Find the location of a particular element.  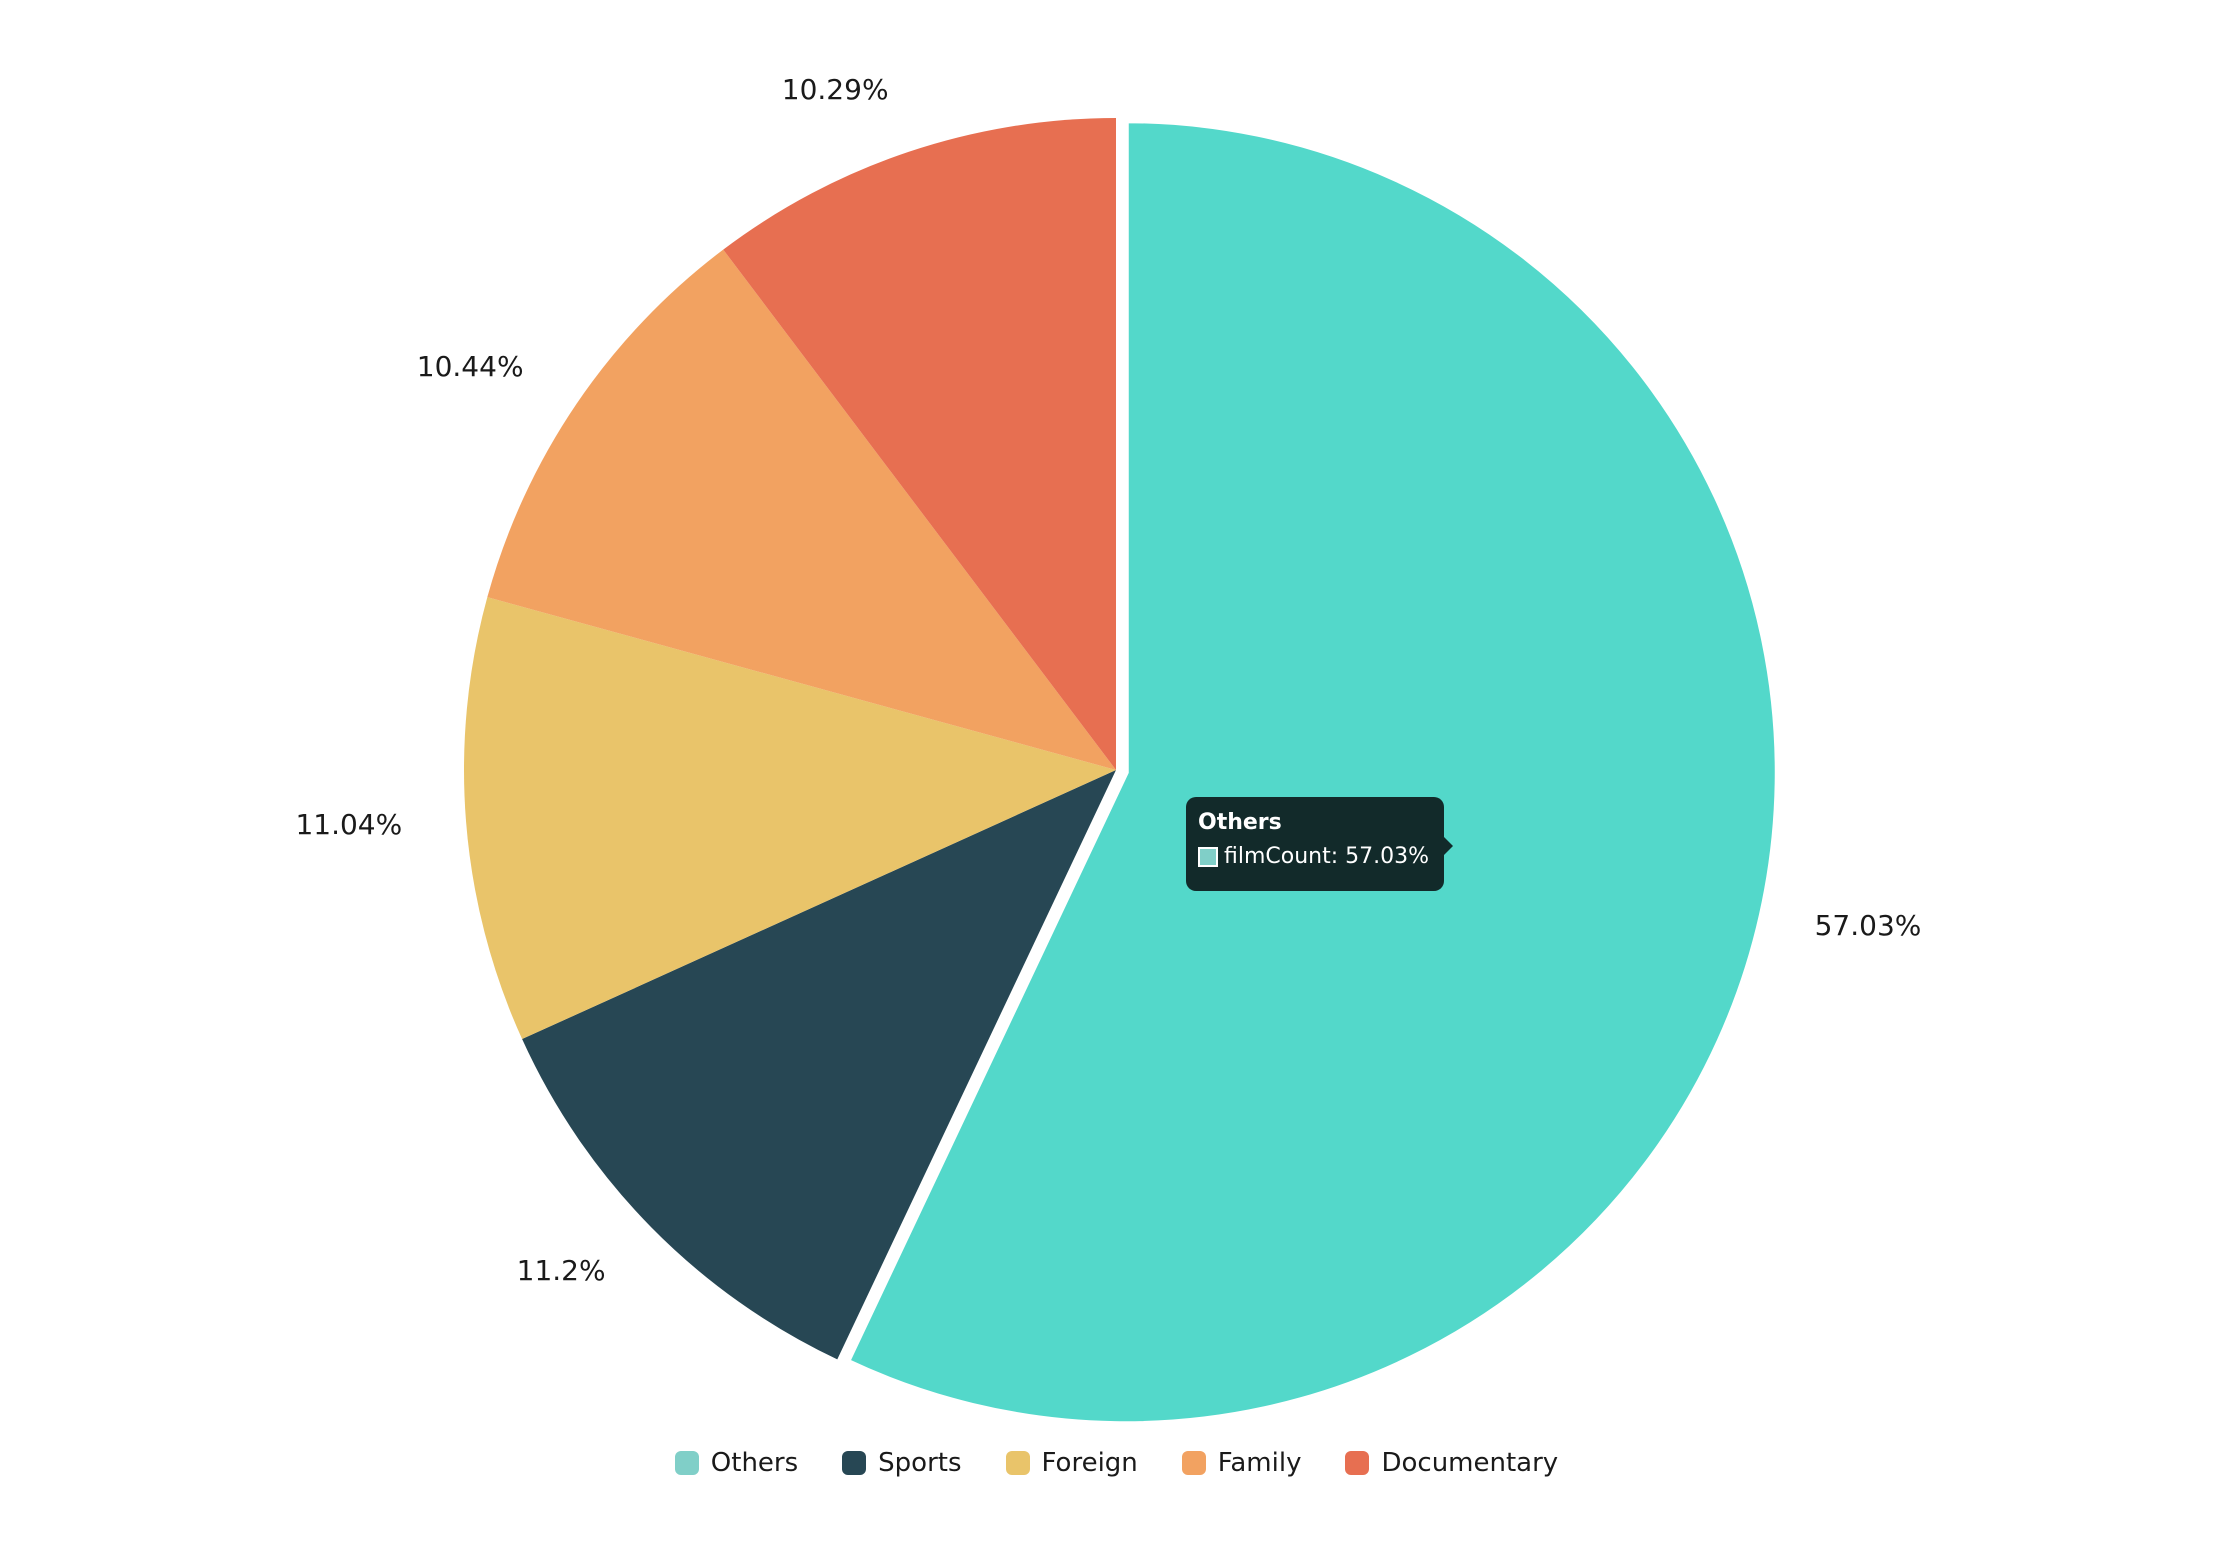

pie-slice-documentary is located at coordinates (919, 444).